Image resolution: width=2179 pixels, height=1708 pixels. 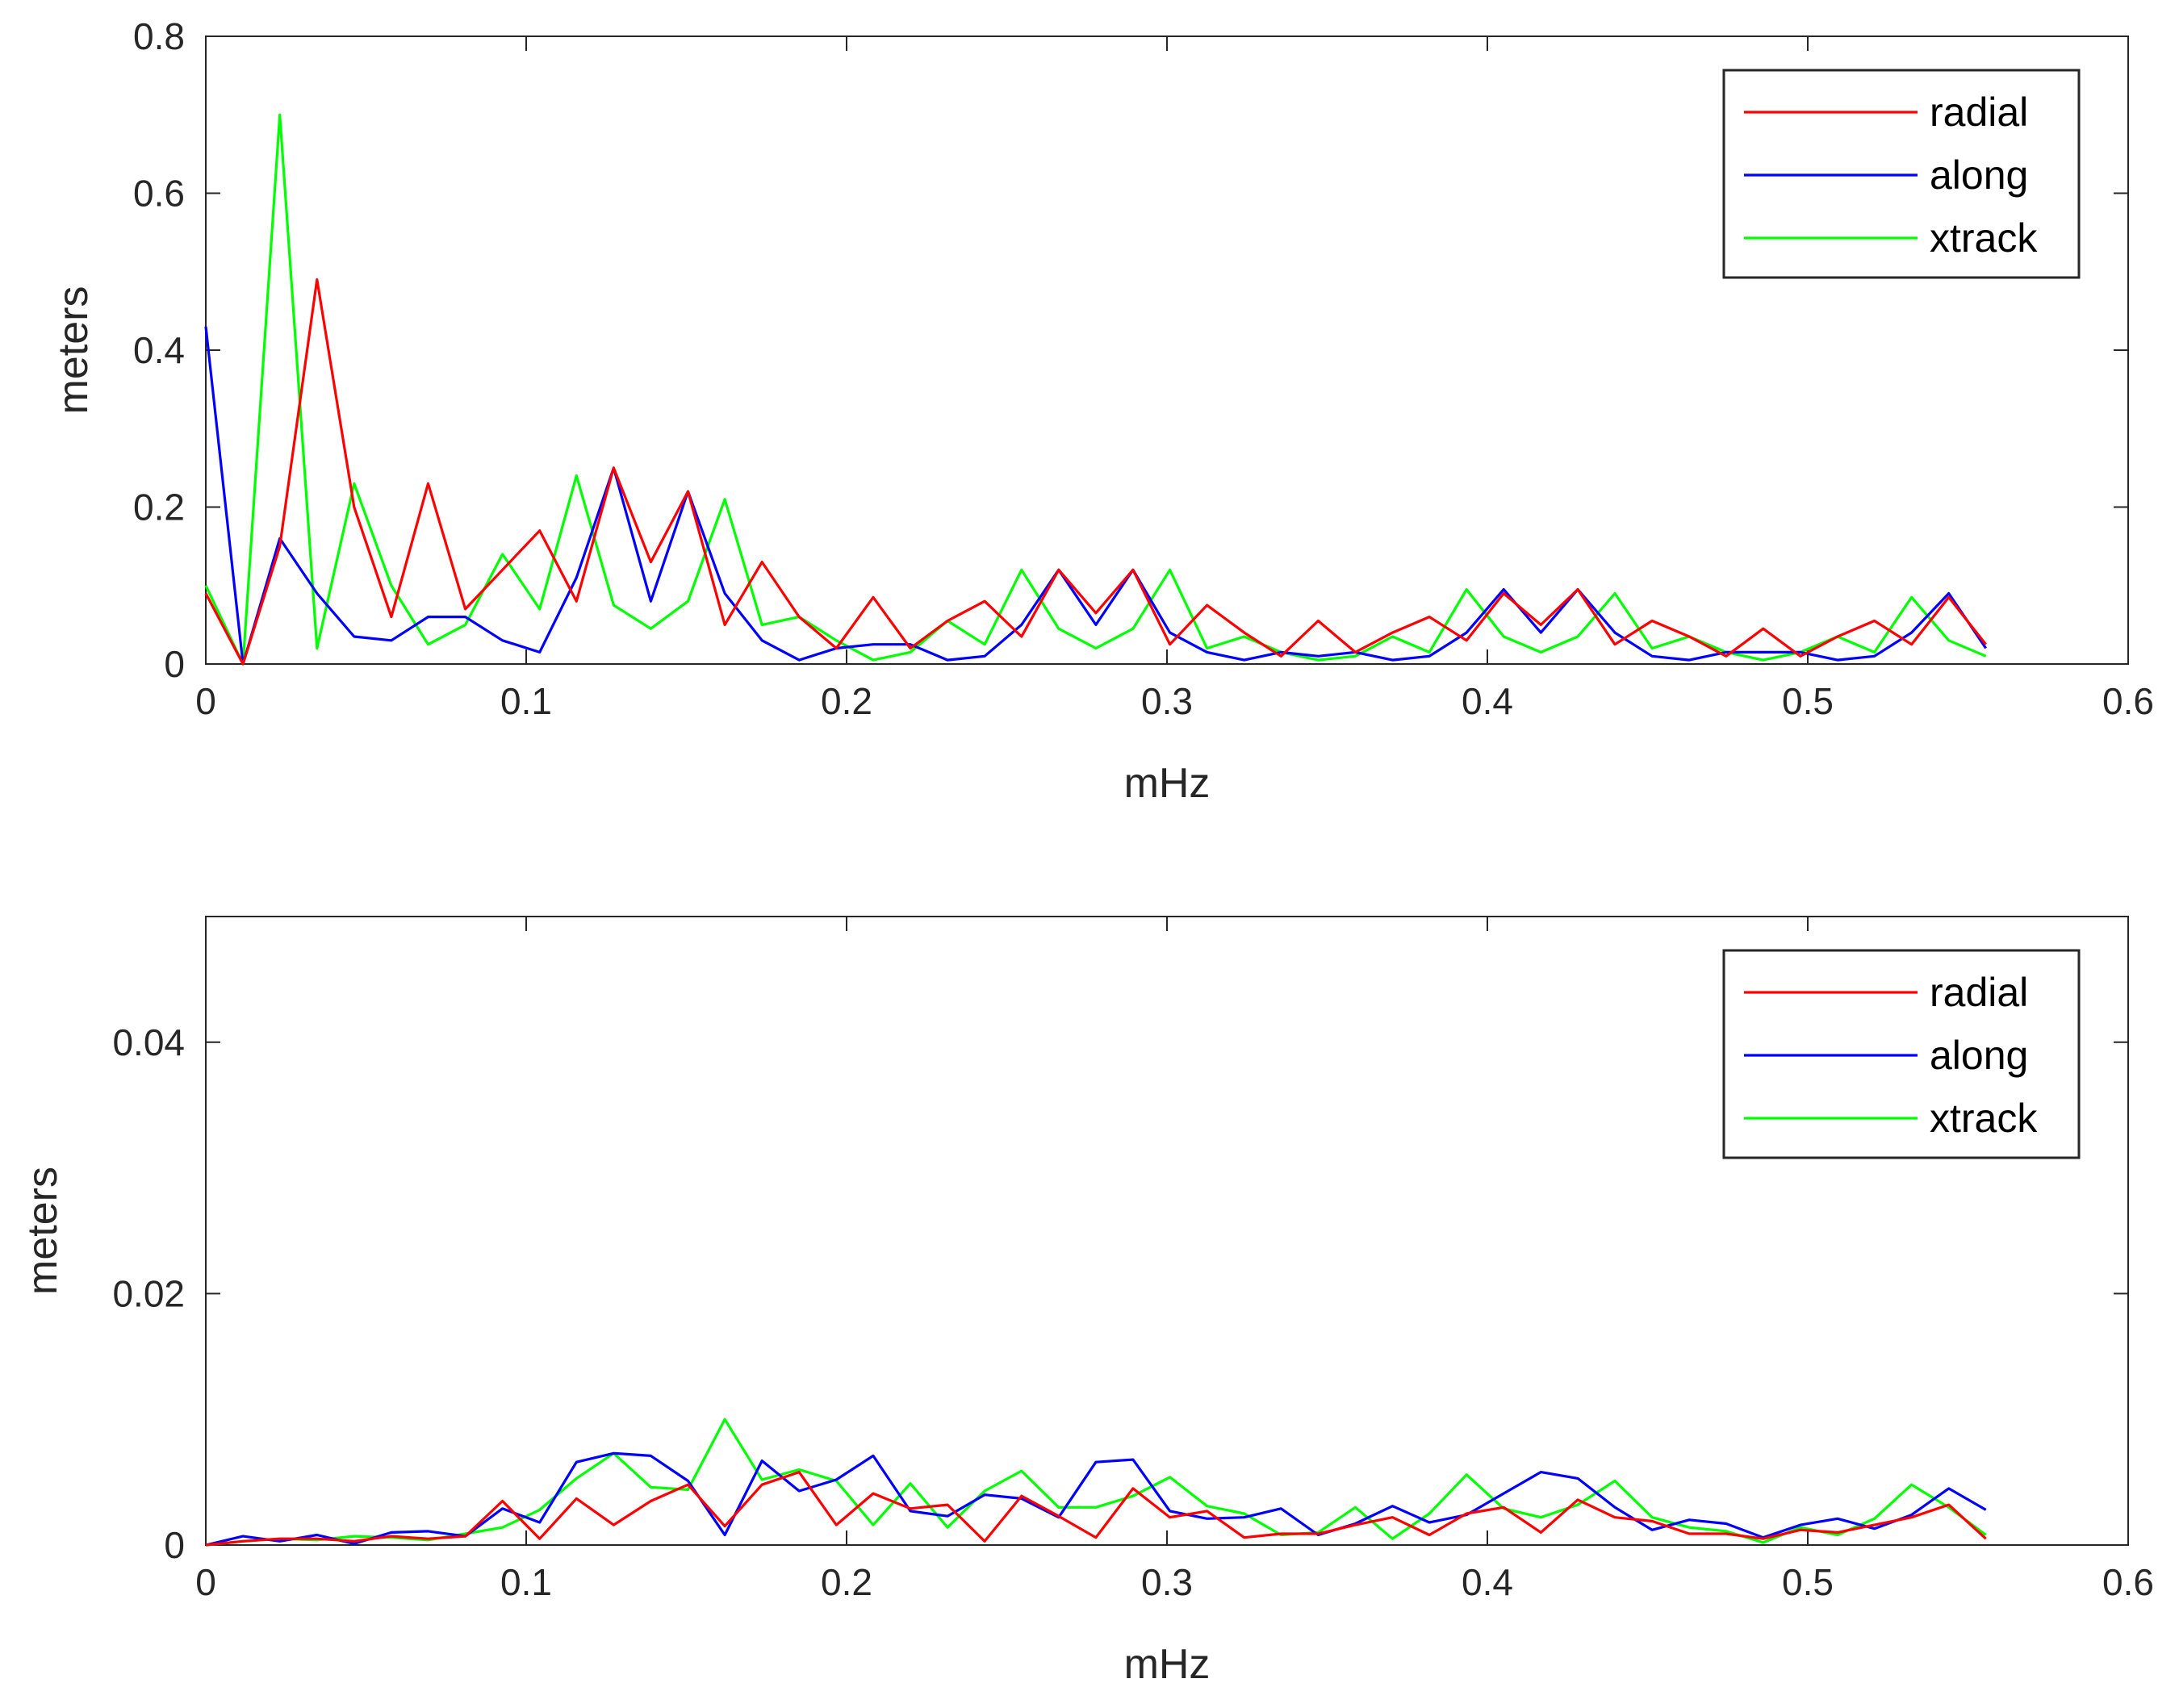 What do you see at coordinates (205, 701) in the screenshot?
I see `chart0-x-tick-label: 0` at bounding box center [205, 701].